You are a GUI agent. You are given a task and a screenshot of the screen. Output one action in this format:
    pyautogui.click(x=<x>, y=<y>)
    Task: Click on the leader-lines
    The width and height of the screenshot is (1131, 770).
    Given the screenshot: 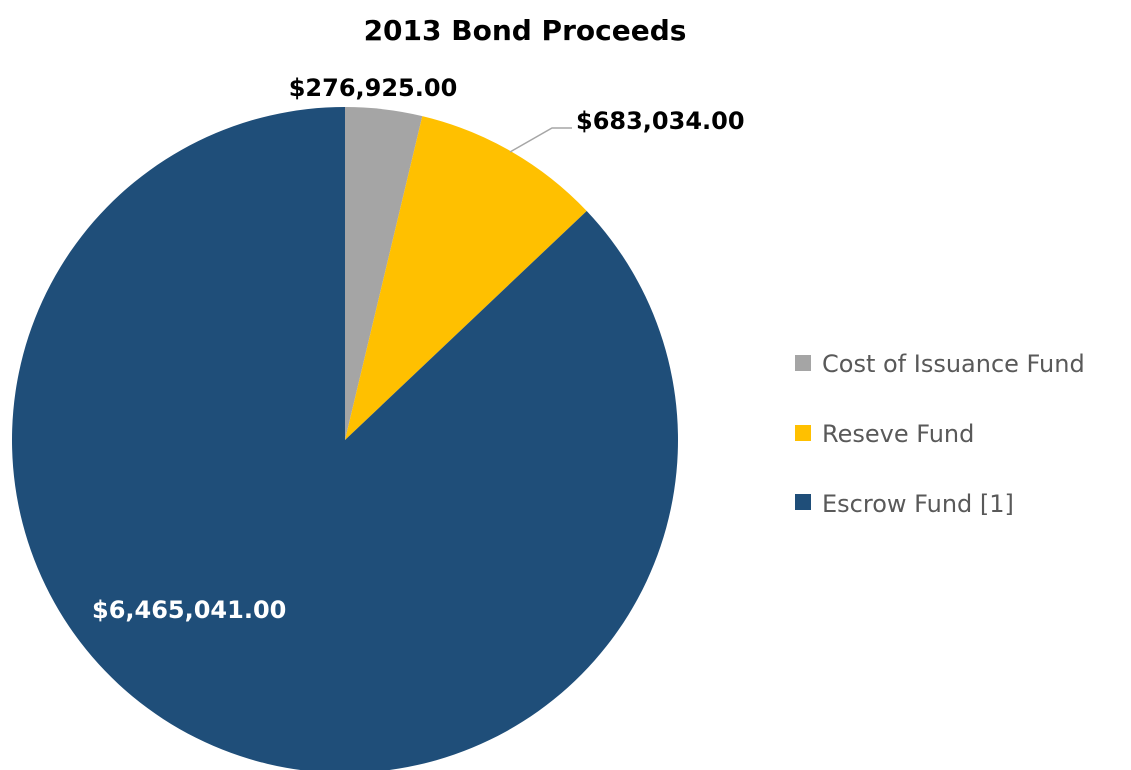 What is the action you would take?
    pyautogui.click(x=540, y=140)
    